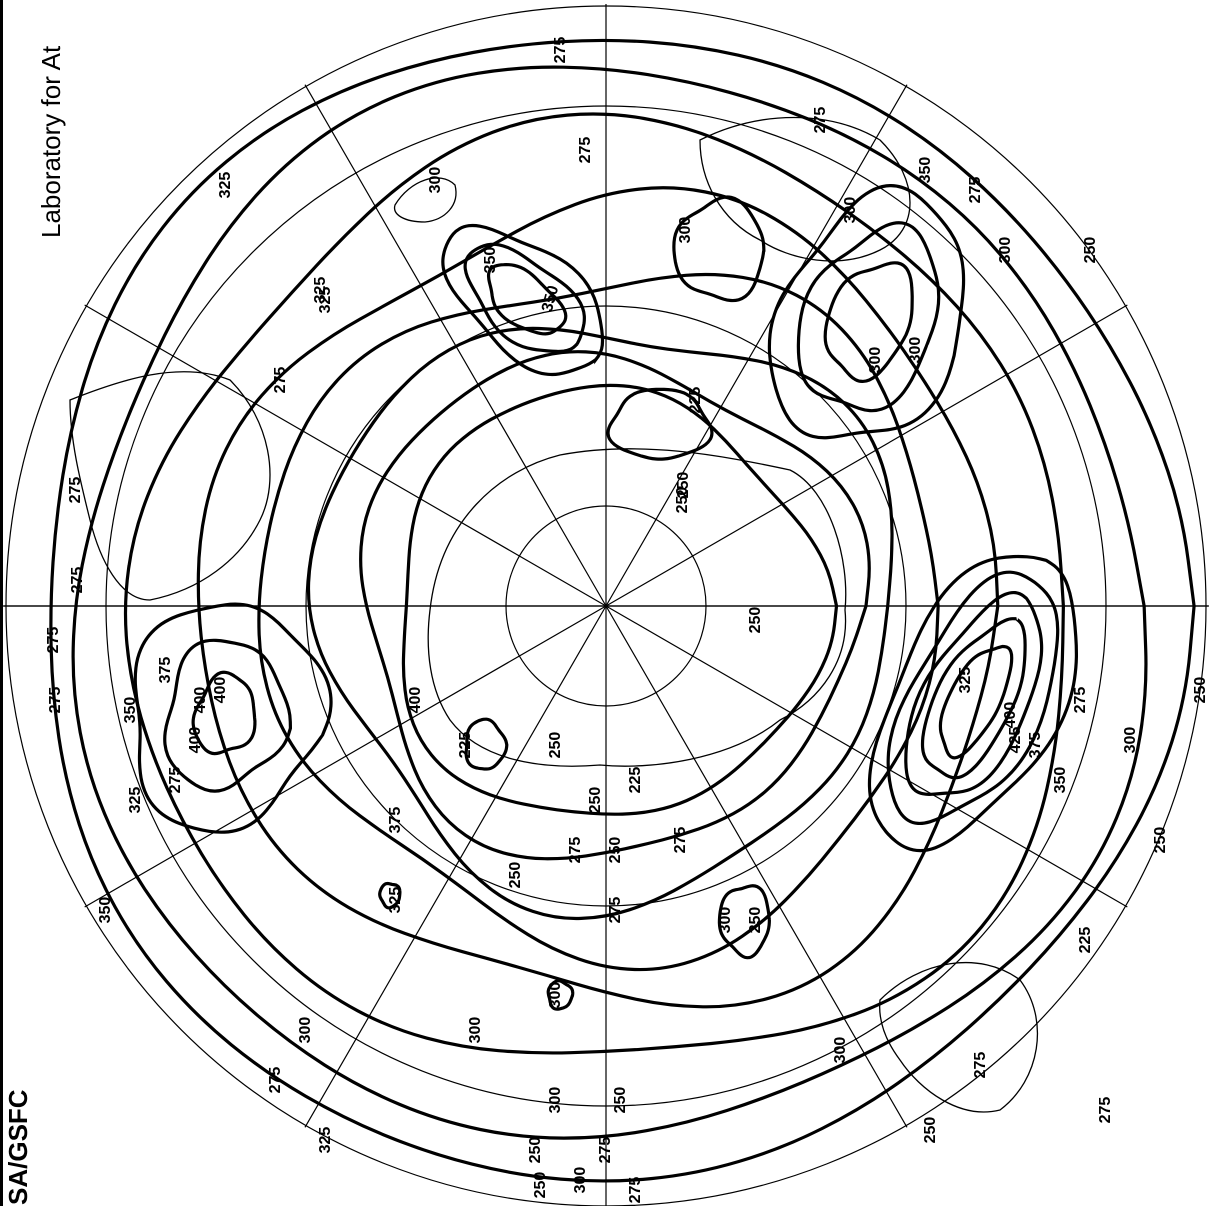 The width and height of the screenshot is (1209, 1206). I want to click on contour-value-label: 425, so click(1015, 740).